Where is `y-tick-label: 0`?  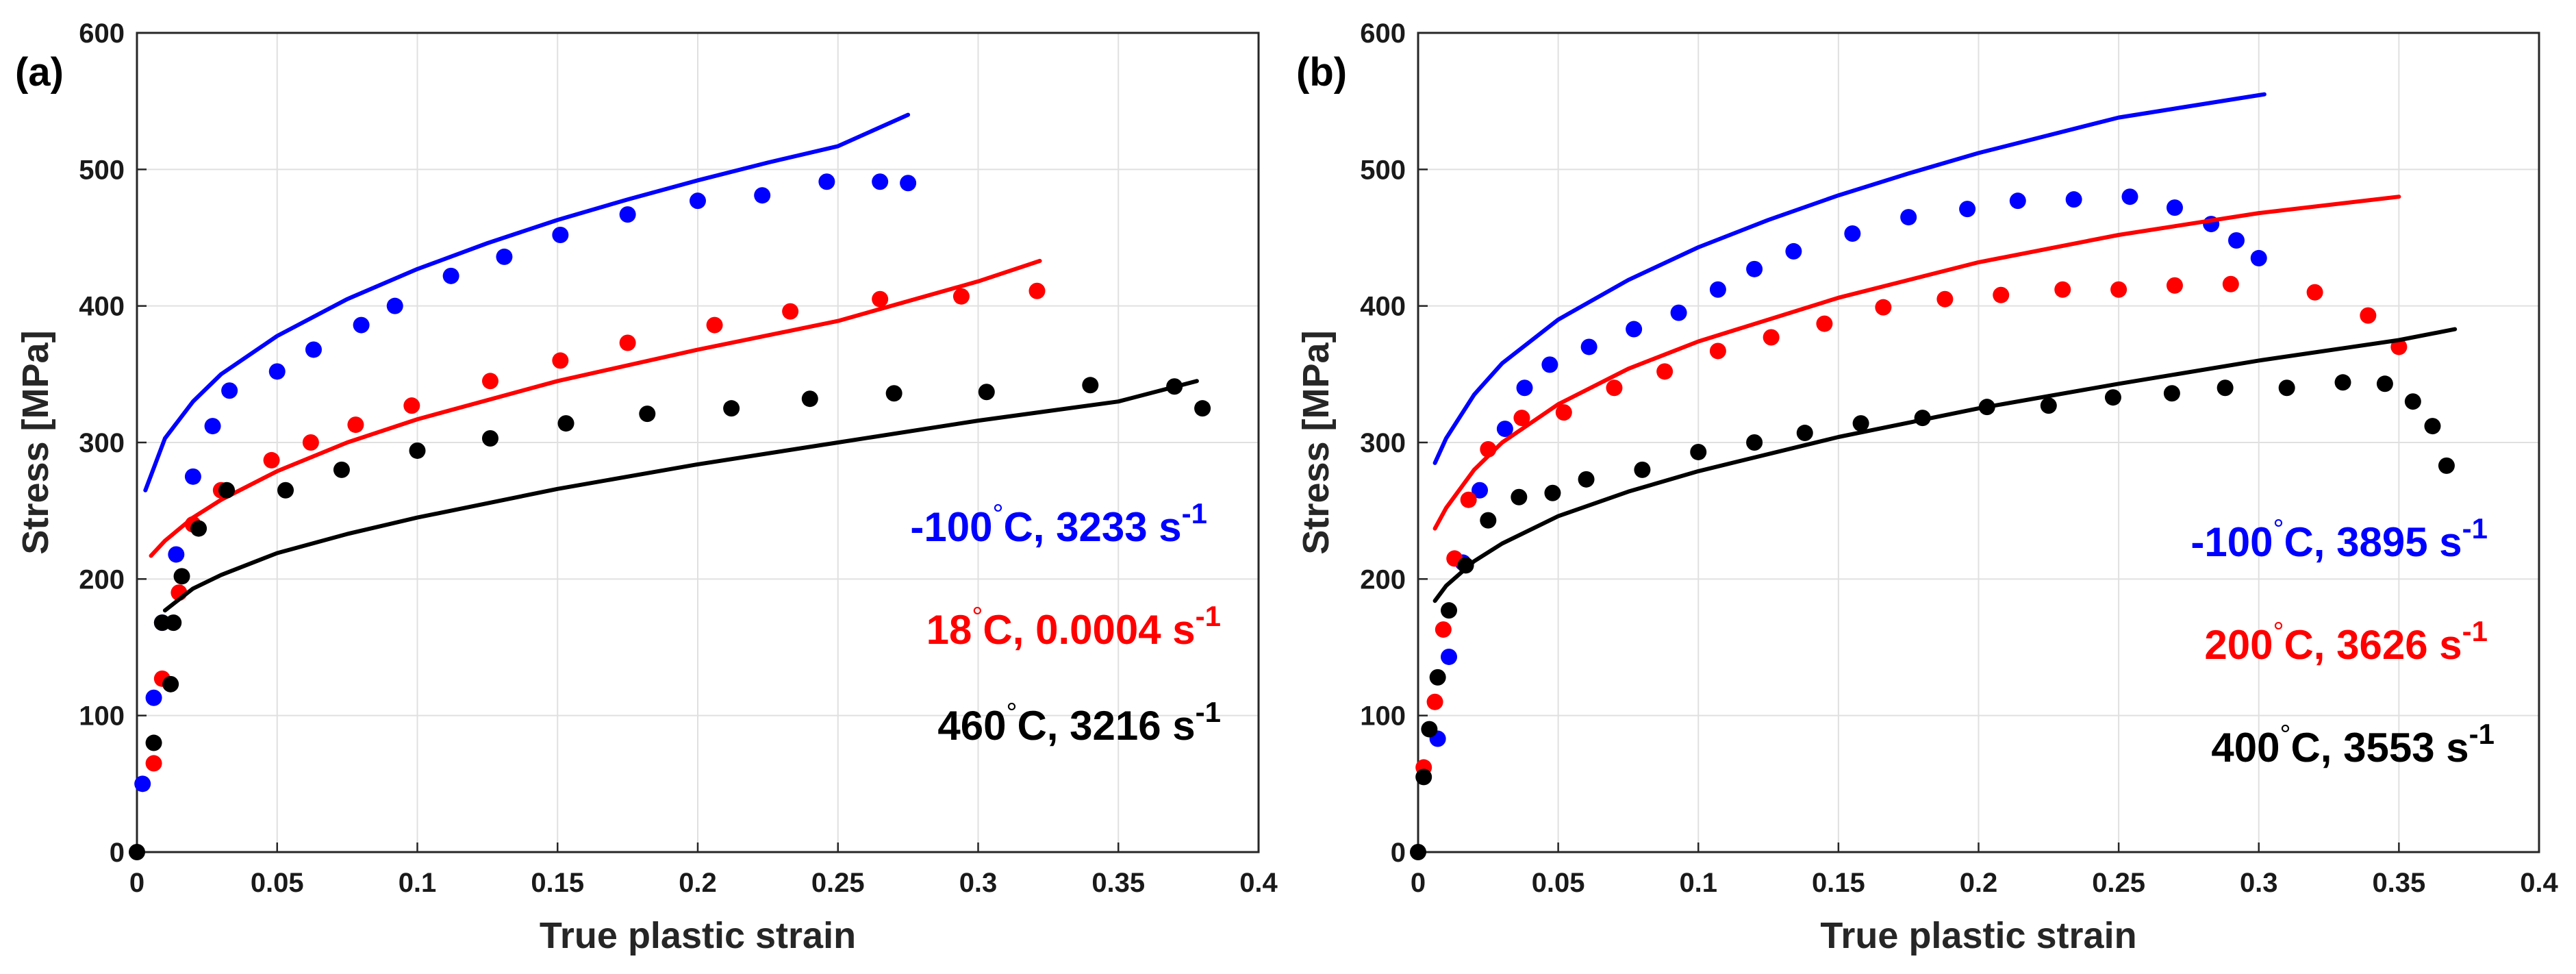
y-tick-label: 0 is located at coordinates (117, 853).